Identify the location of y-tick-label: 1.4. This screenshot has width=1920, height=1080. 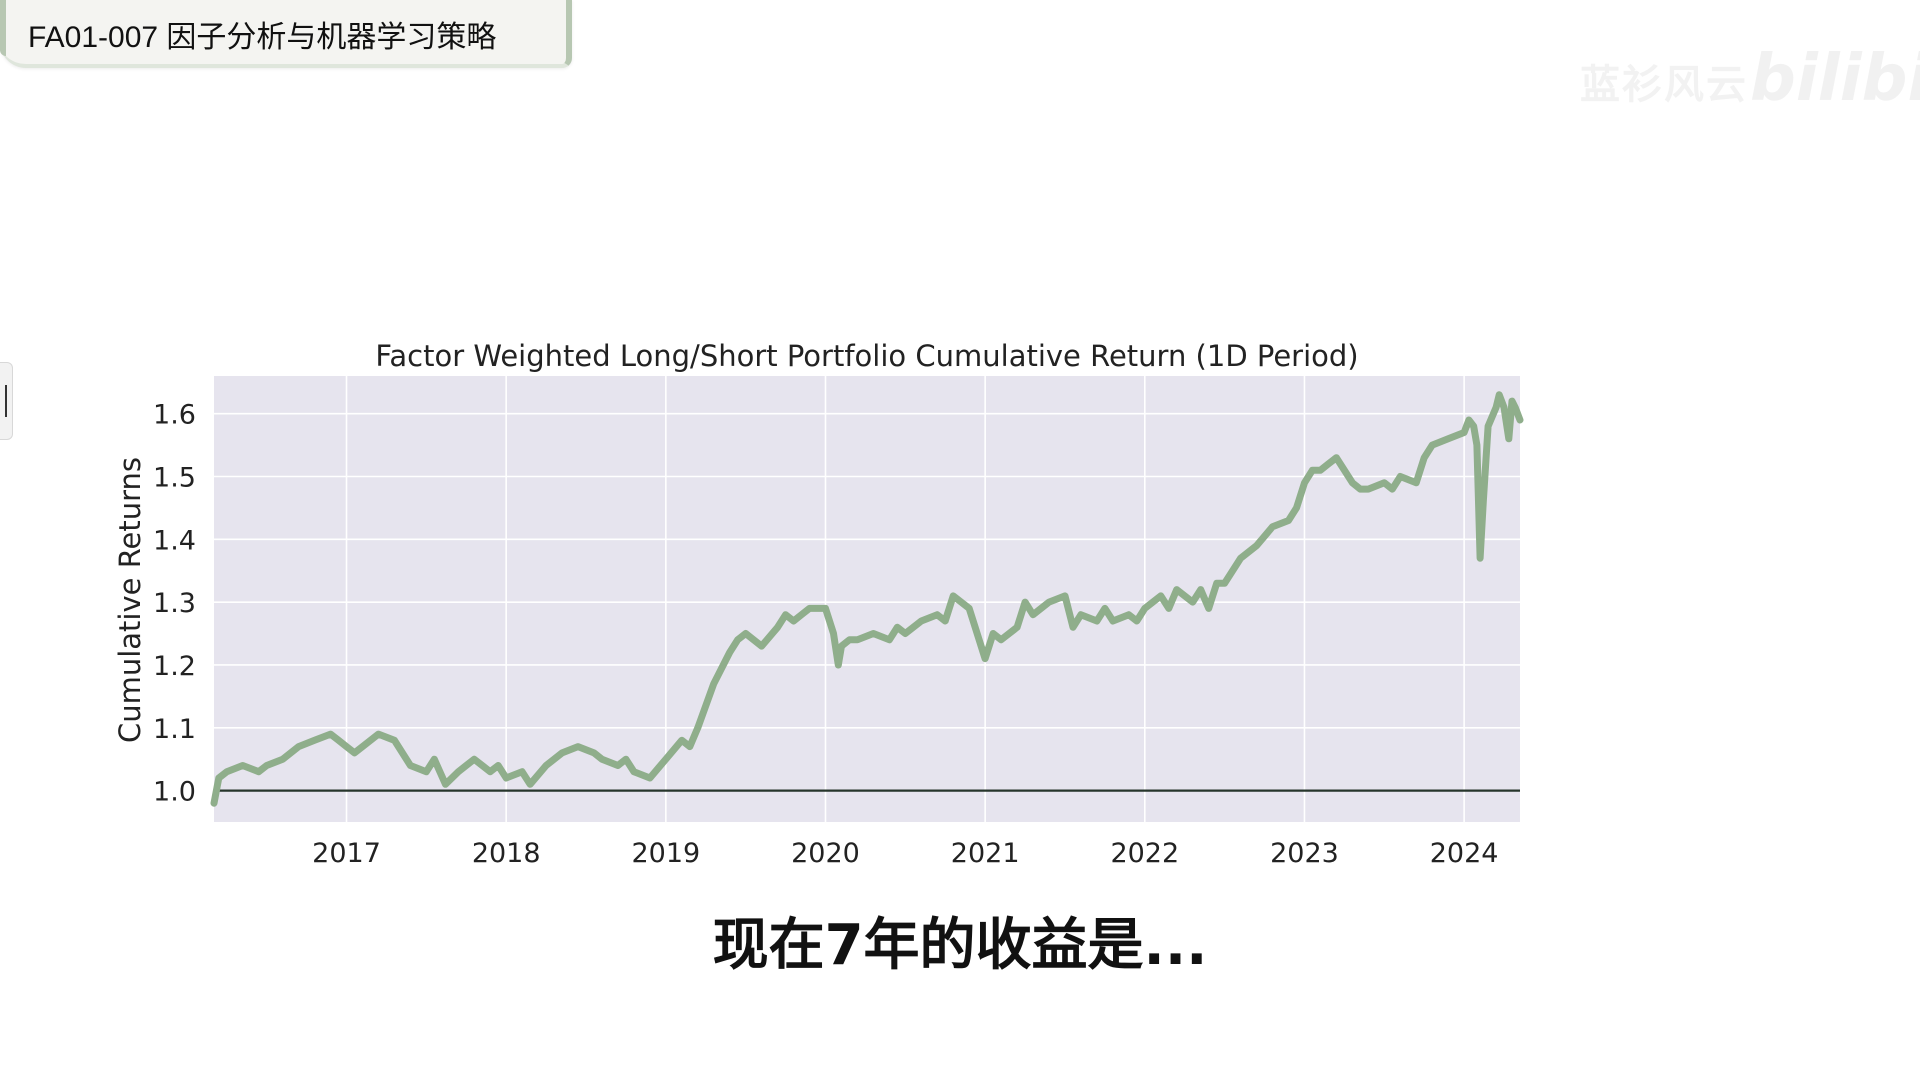
(174, 540).